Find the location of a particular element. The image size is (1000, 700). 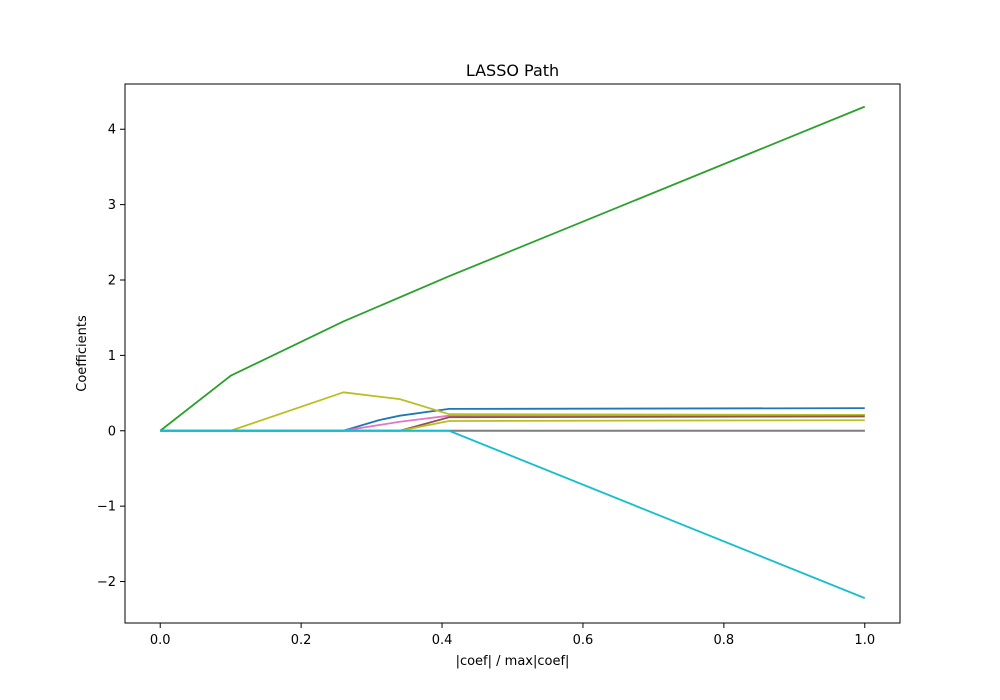

x-tick-label: 0.8 is located at coordinates (724, 640).